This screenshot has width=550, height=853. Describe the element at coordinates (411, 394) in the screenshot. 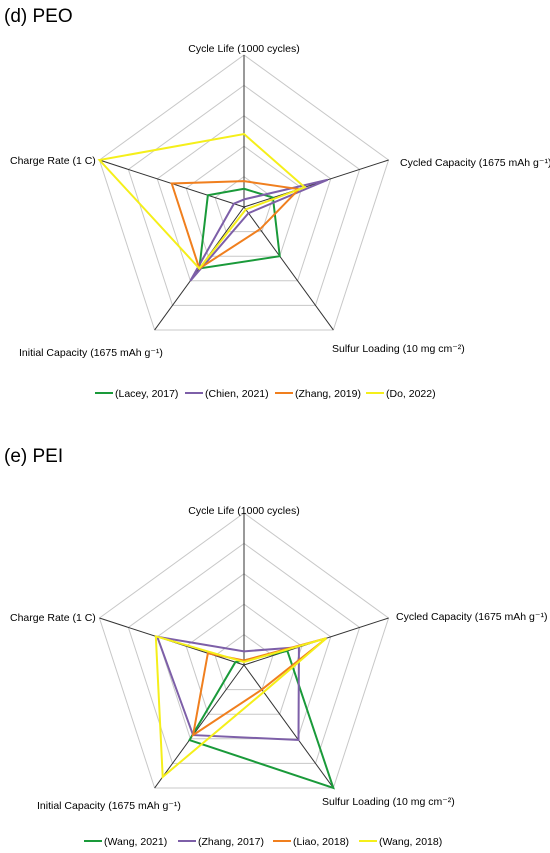

I see `legend-label: (Do, 2022)` at that location.